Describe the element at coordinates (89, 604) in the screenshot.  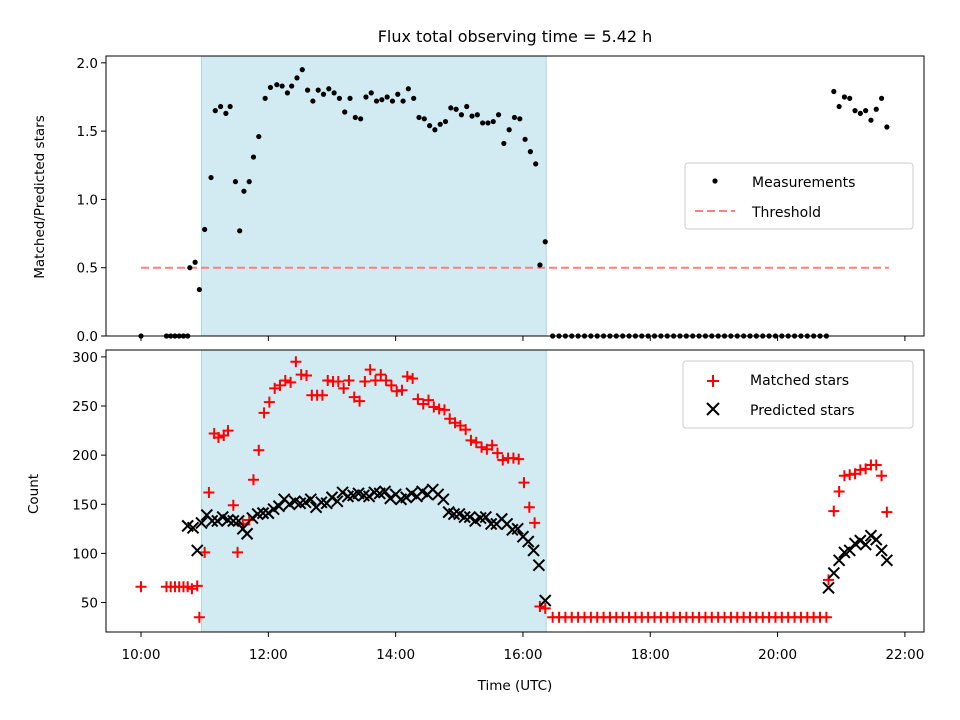
I see `y-tick-label: 50` at that location.